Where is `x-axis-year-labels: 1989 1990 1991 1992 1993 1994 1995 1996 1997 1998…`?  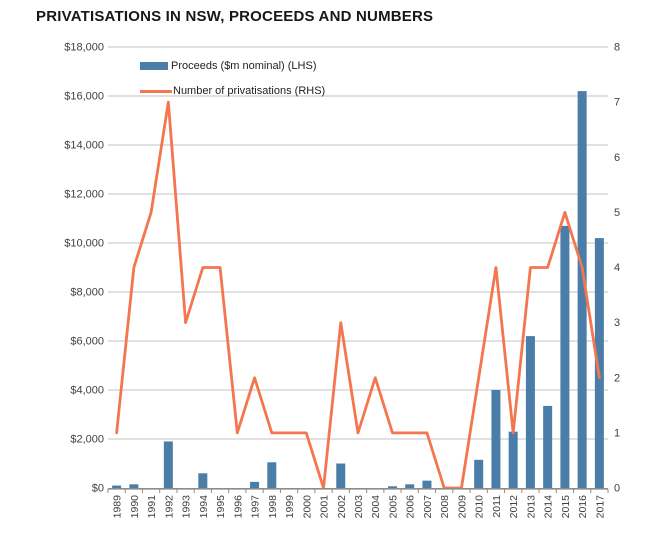
x-axis-year-labels: 1989 1990 1991 1992 1993 1994 1995 1996 1997 1998… is located at coordinates (359, 507).